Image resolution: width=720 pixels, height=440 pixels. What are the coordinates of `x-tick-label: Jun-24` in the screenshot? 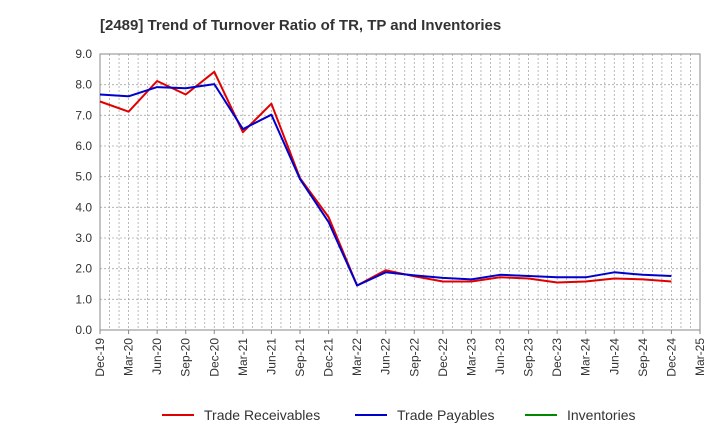 It's located at (614, 356).